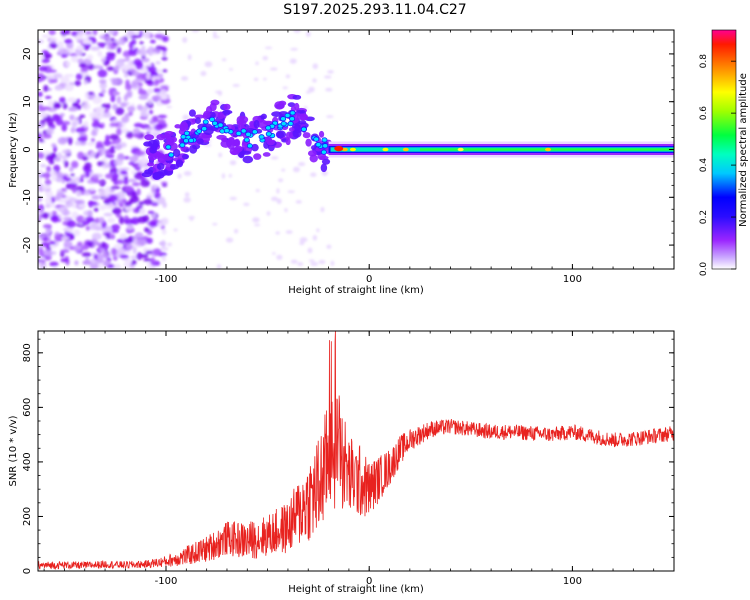  Describe the element at coordinates (704, 165) in the screenshot. I see `colorbar-tick-label: 0.4` at that location.